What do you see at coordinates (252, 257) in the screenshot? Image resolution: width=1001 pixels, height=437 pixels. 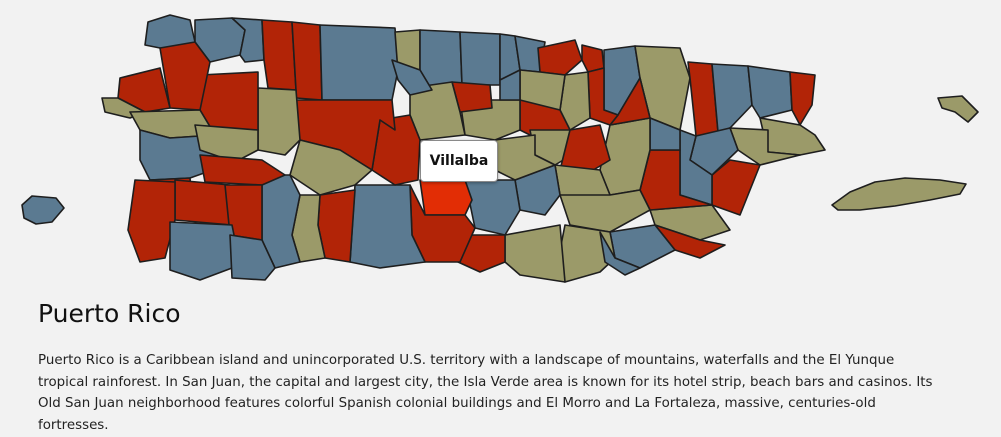 I see `municipality-guanica` at bounding box center [252, 257].